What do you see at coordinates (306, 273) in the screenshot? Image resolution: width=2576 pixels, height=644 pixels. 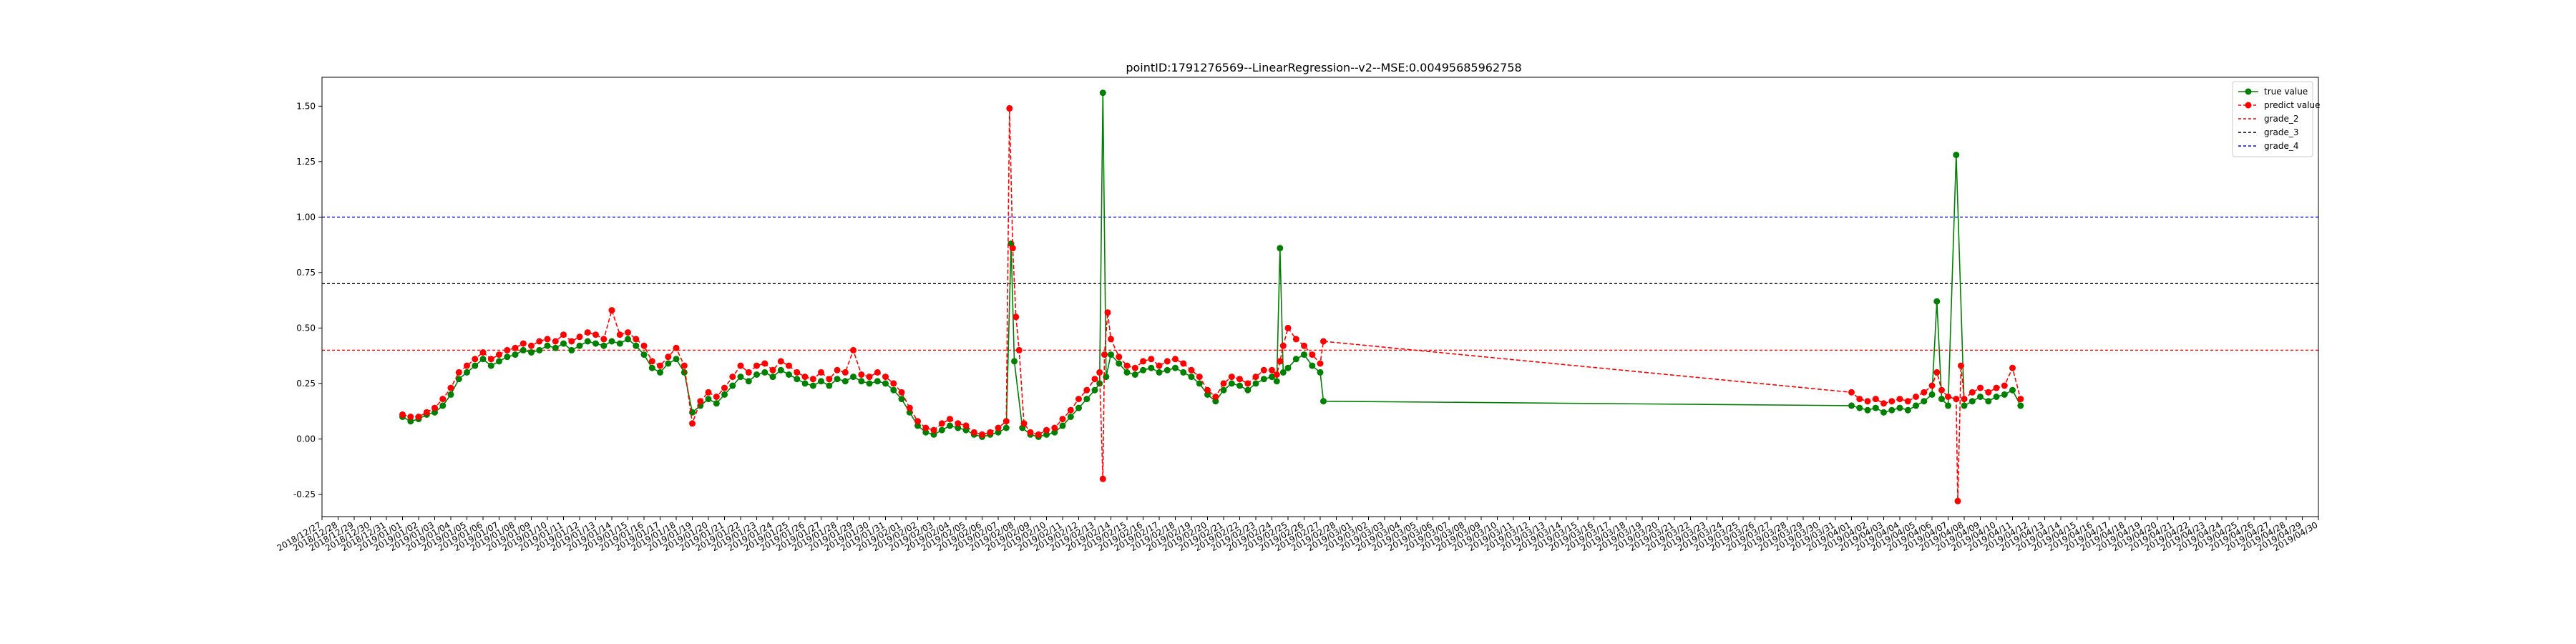 I see `y-tick-label: 0.75` at bounding box center [306, 273].